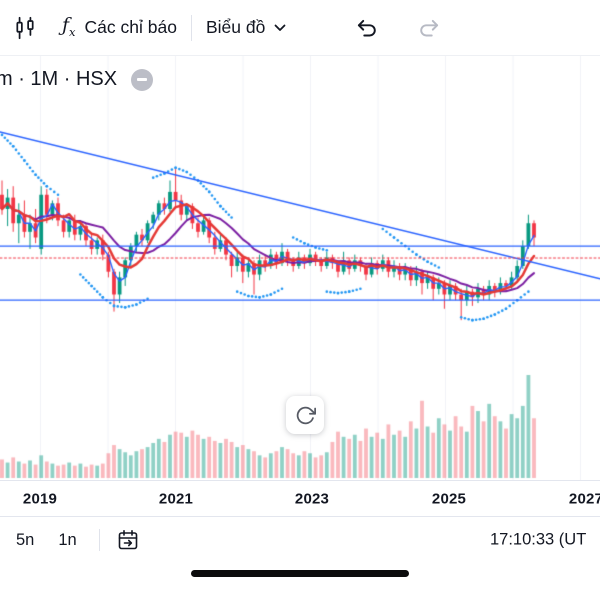 This screenshot has width=600, height=600. I want to click on undo-icon, so click(367, 27).